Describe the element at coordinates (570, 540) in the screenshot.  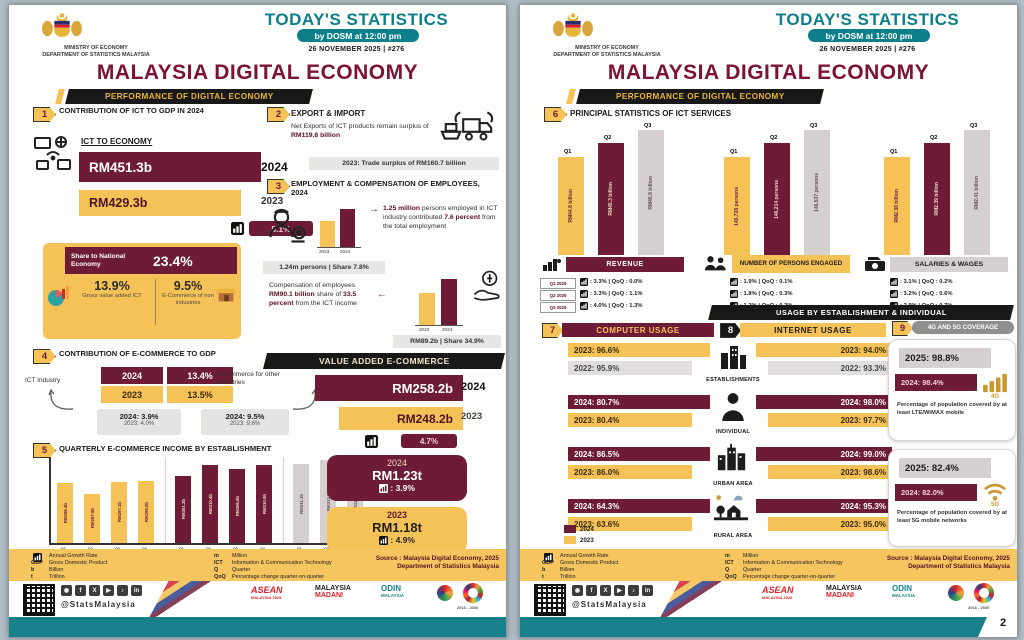
I see `legend-2023-swatch` at that location.